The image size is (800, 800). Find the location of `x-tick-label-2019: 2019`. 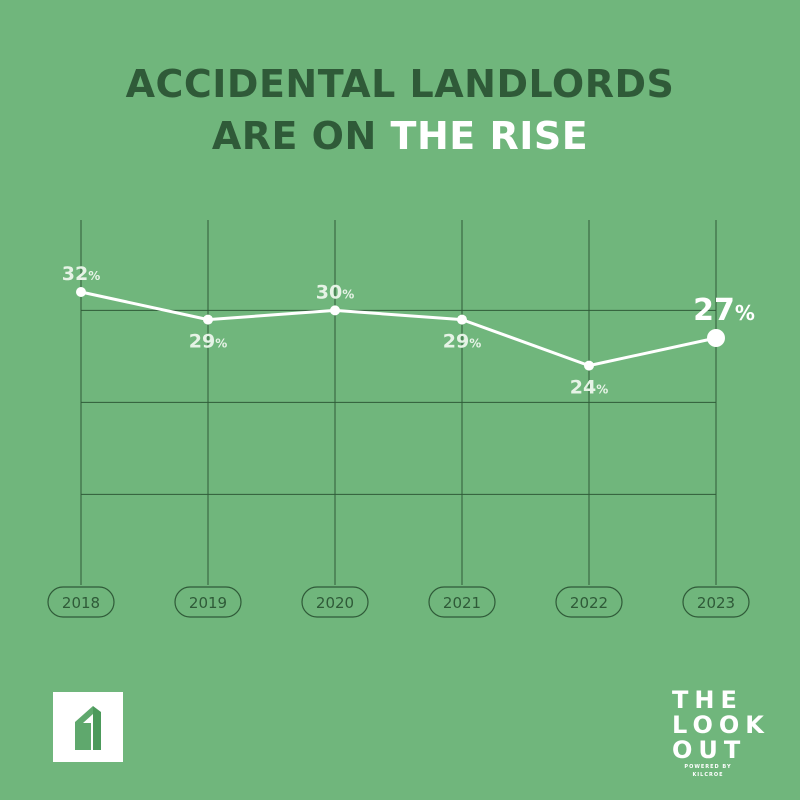

x-tick-label-2019: 2019 is located at coordinates (208, 603).